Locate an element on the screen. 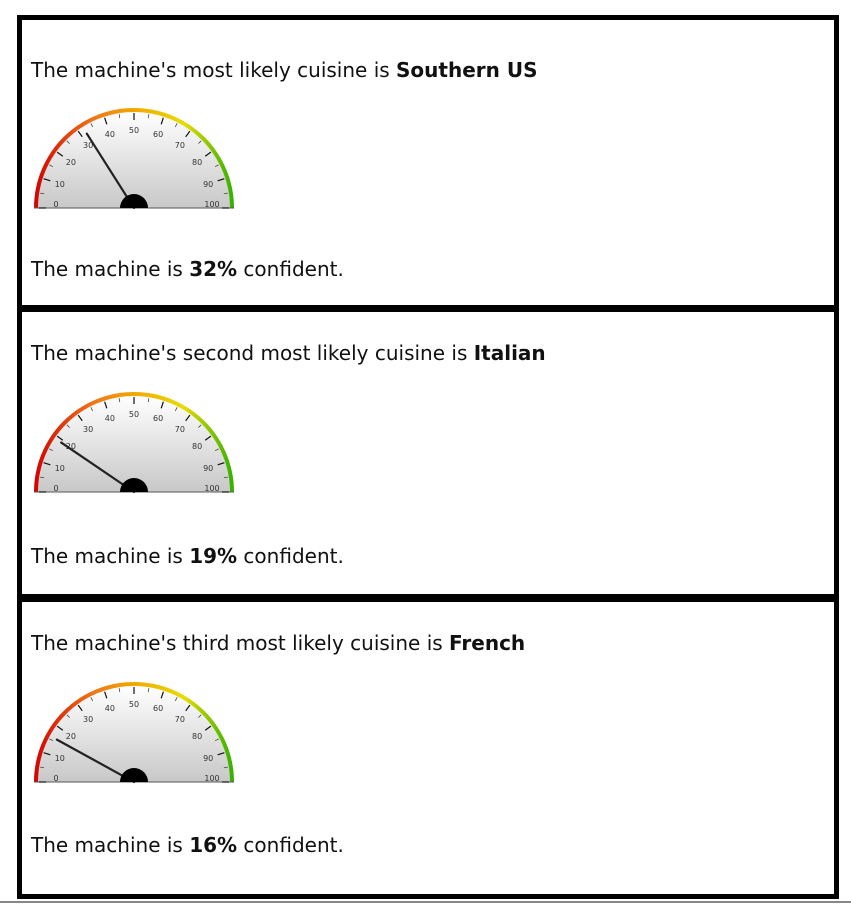 The height and width of the screenshot is (905, 851). confidence-text: The machine is 19% confident. is located at coordinates (187, 556).